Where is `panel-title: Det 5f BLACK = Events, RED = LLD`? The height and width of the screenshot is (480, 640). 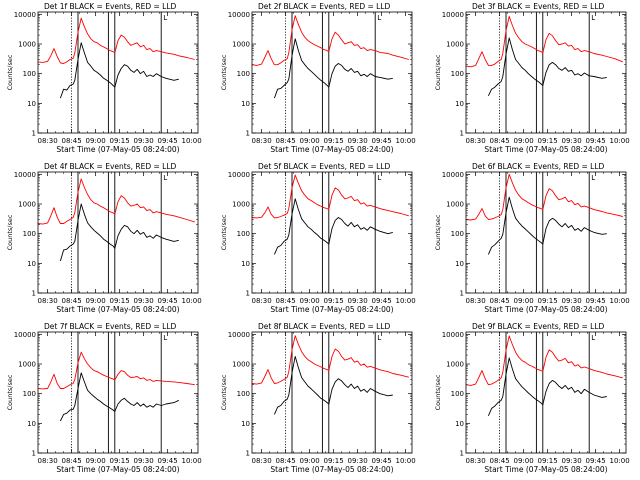
panel-title: Det 5f BLACK = Events, RED = LLD is located at coordinates (324, 166).